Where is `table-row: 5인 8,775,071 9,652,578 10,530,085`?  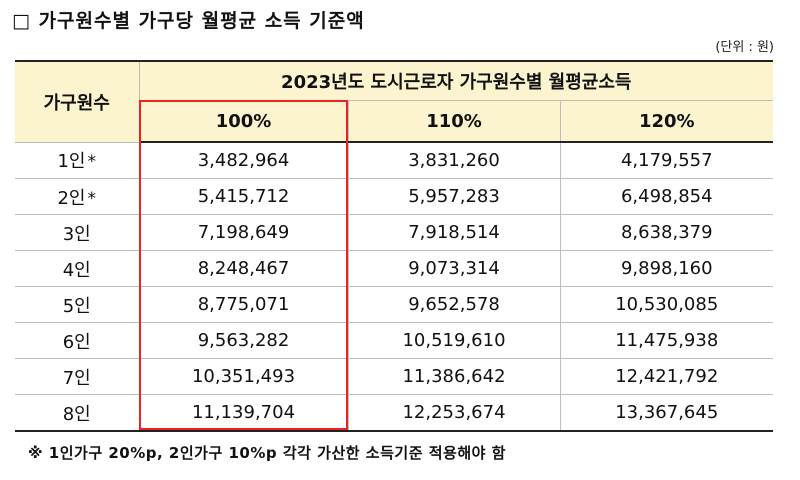 table-row: 5인 8,775,071 9,652,578 10,530,085 is located at coordinates (394, 304).